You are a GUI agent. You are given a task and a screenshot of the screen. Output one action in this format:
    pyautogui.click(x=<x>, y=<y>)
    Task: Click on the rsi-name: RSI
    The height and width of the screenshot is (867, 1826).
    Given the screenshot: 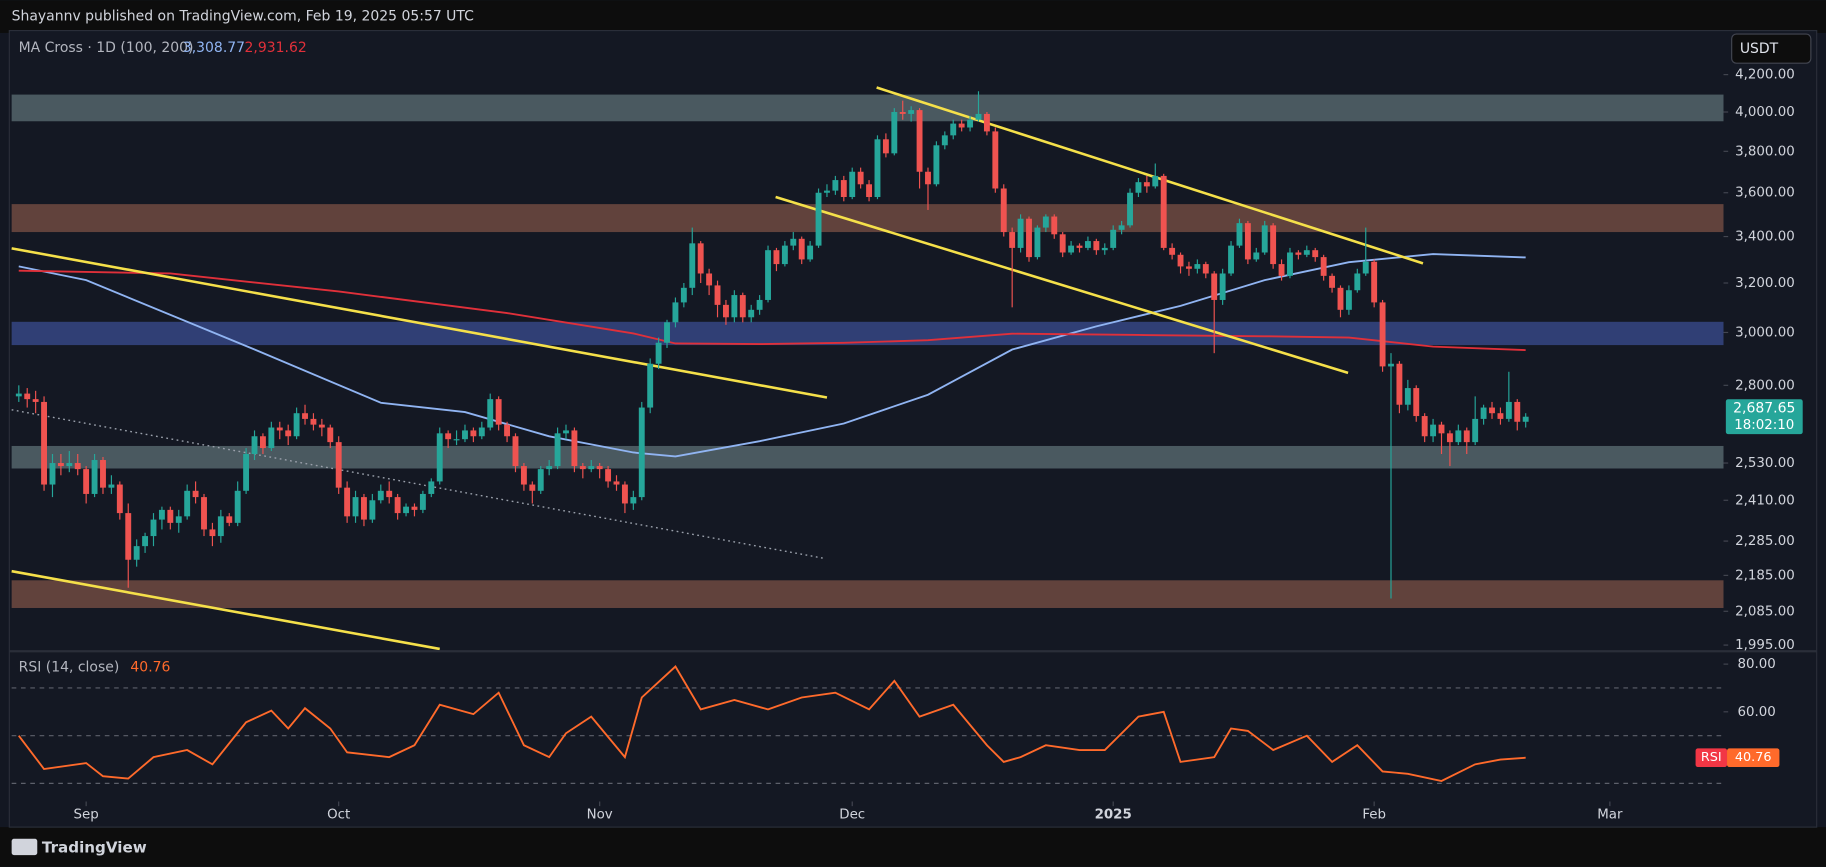 What is the action you would take?
    pyautogui.click(x=1711, y=757)
    